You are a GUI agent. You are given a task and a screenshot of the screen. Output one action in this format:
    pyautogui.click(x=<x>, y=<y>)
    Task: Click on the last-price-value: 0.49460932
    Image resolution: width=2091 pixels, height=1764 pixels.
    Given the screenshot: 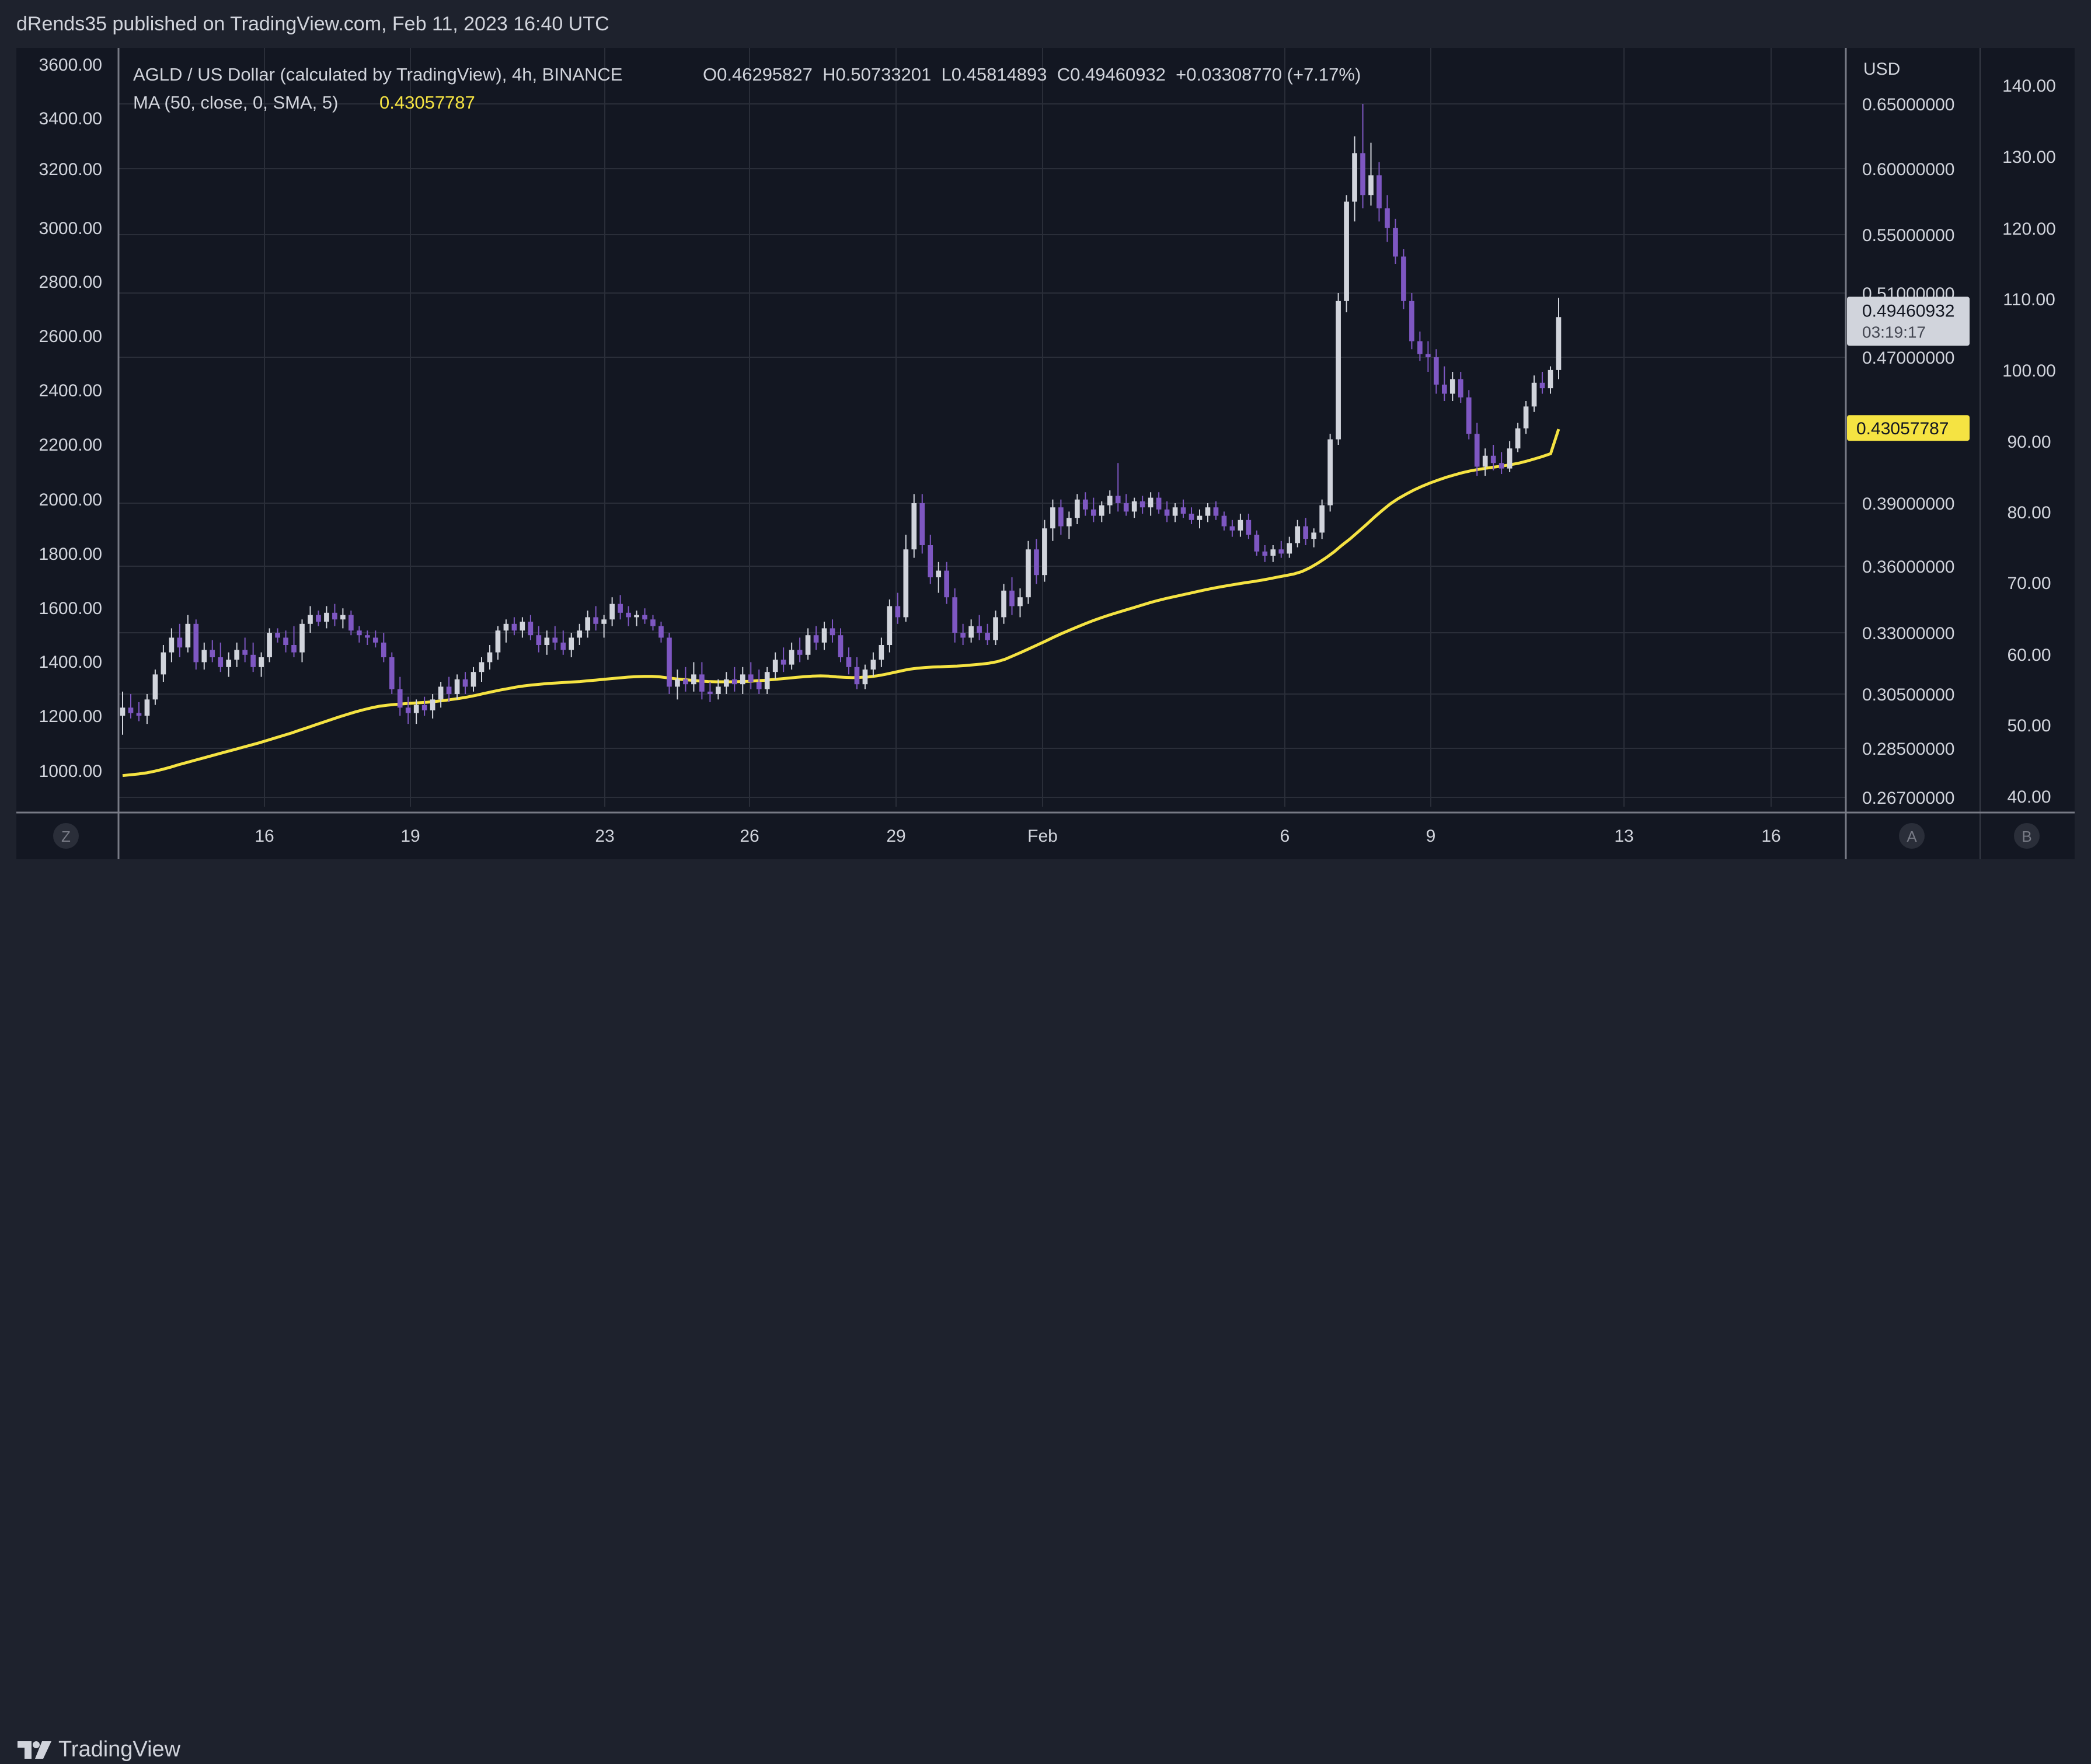 What is the action you would take?
    pyautogui.click(x=1908, y=310)
    